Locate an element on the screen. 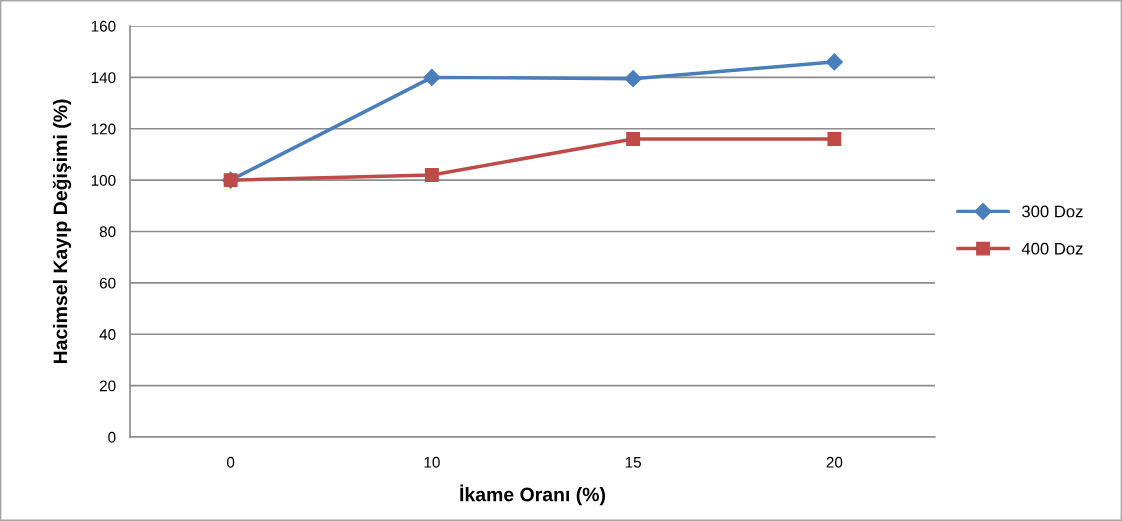 This screenshot has height=521, width=1122. y-axis-title: Hacimsel Kayıp Değişimi (%) is located at coordinates (62, 231).